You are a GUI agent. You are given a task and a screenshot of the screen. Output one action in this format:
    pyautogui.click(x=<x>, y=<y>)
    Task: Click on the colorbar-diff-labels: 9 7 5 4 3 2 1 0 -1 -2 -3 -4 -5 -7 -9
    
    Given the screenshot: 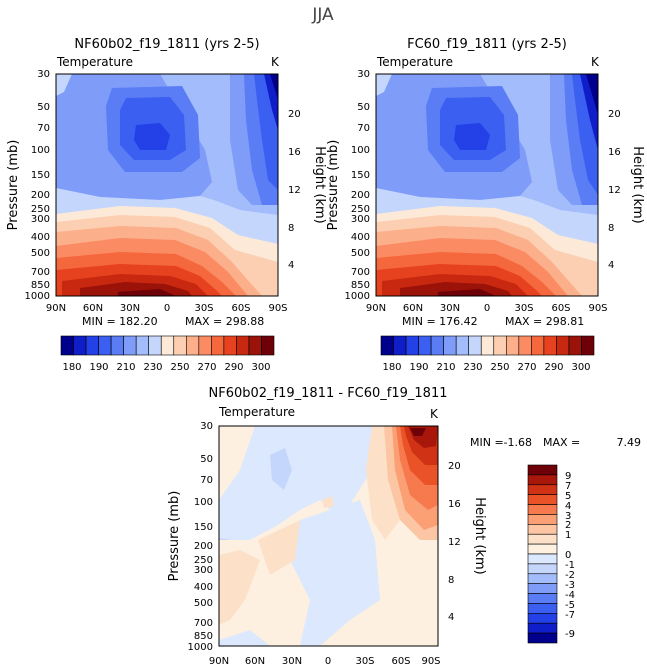 What is the action you would take?
    pyautogui.click(x=570, y=555)
    